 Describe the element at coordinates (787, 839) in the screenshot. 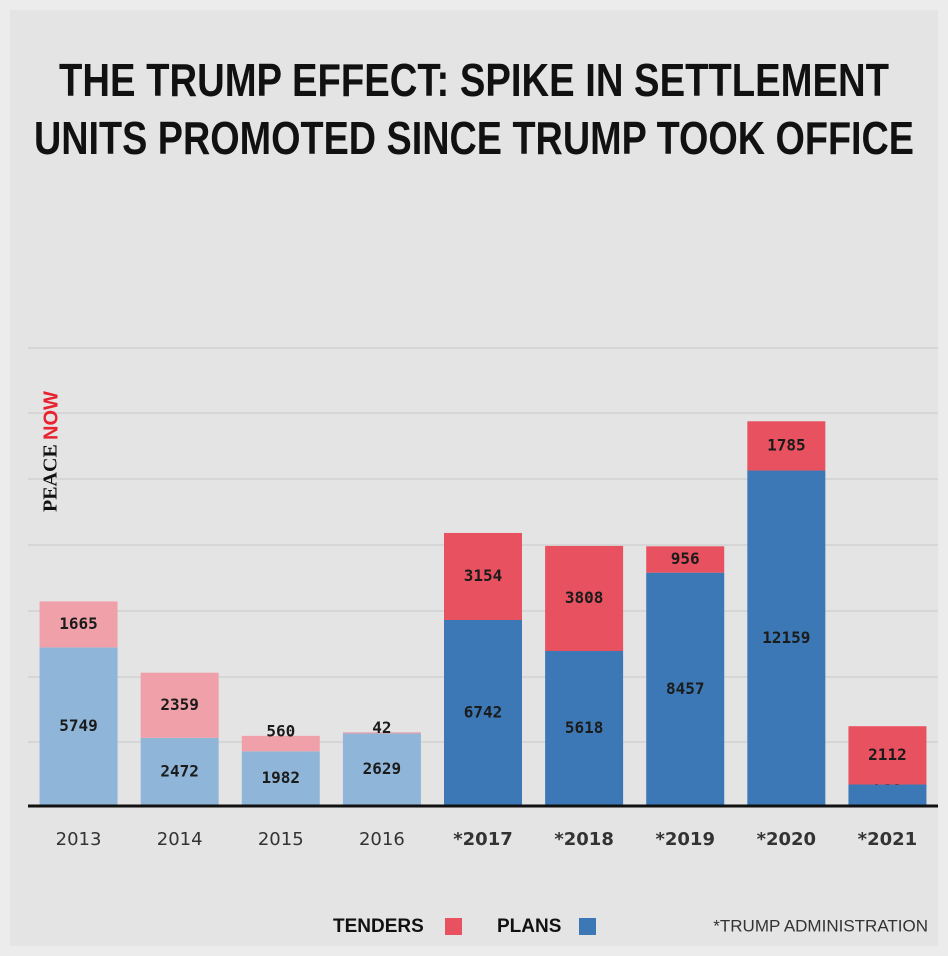

I see `x-tick-label: *2020` at that location.